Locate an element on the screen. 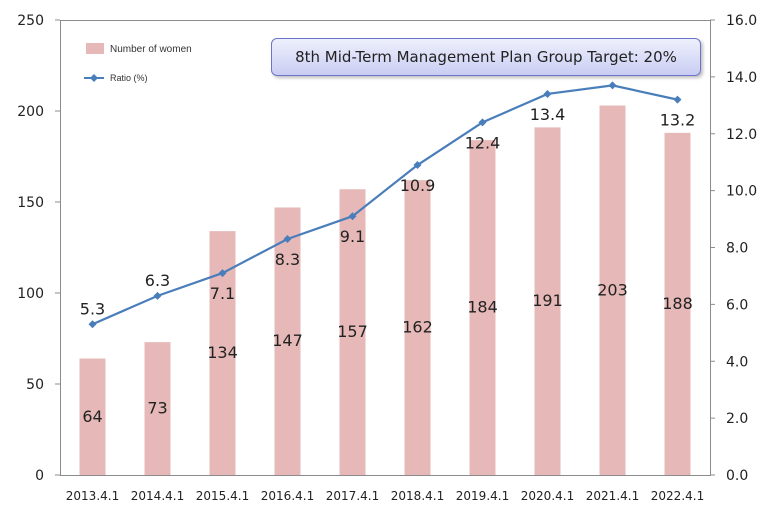 The image size is (772, 513). x-tick-label: 2013.4.1 is located at coordinates (92, 496).